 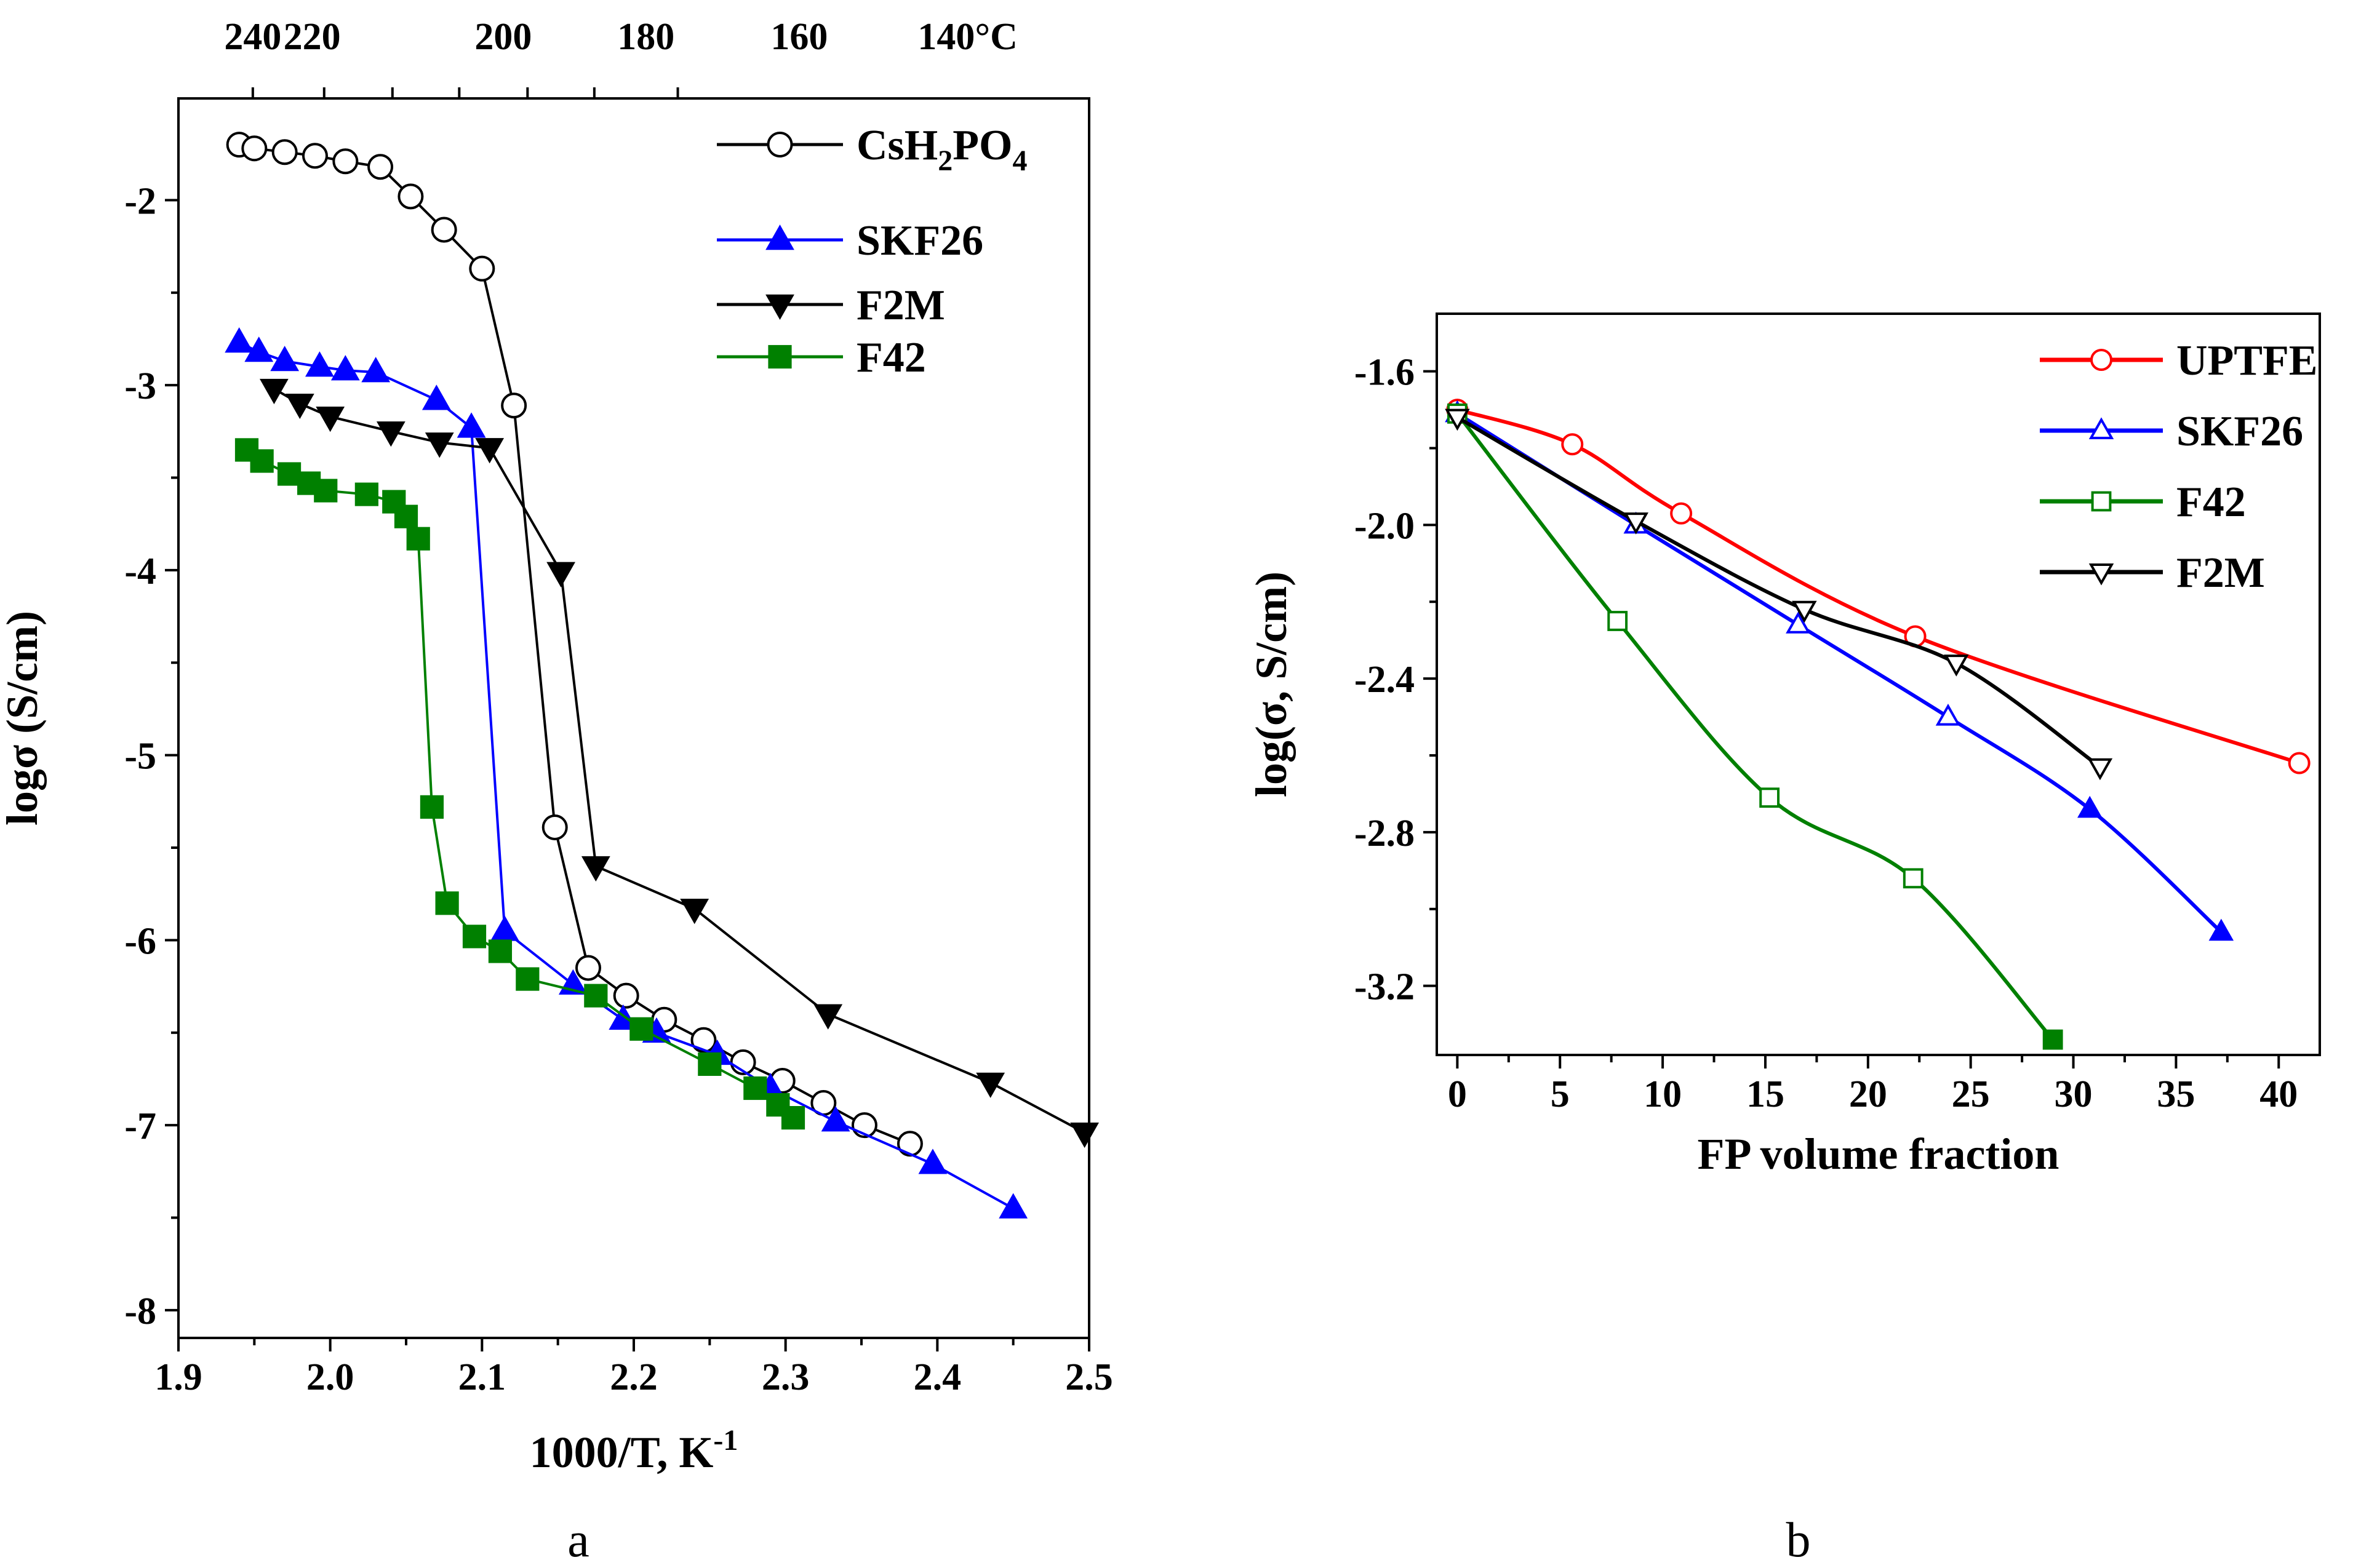 I want to click on series-line-uptfe, so click(x=1878, y=587).